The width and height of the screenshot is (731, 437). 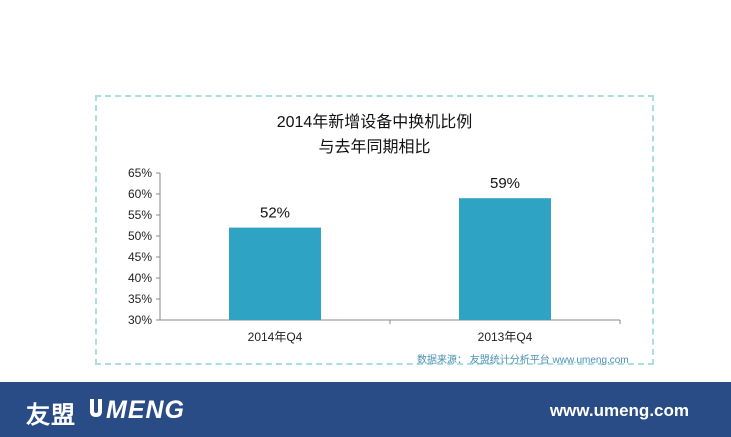 What do you see at coordinates (374, 147) in the screenshot?
I see `chart-subtitle: 与去年同期相比` at bounding box center [374, 147].